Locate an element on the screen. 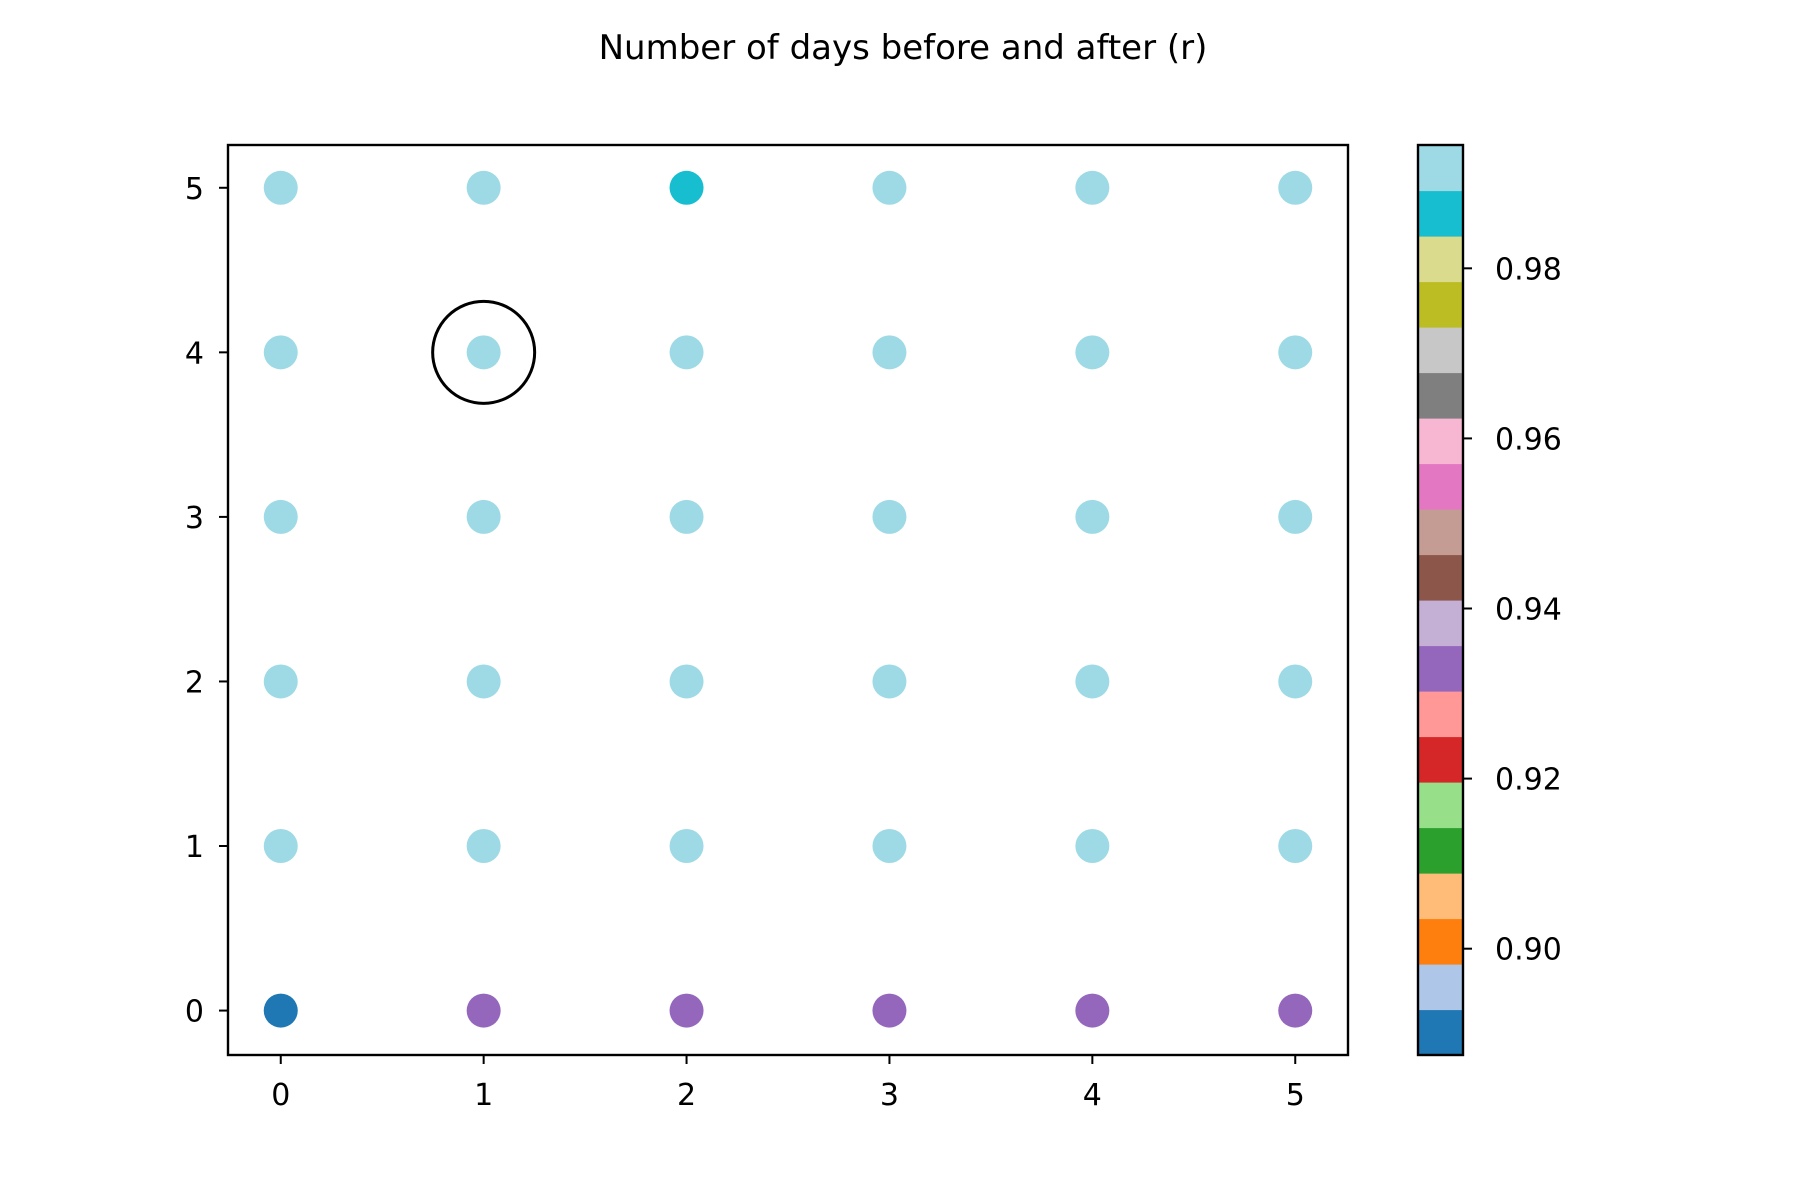 Image resolution: width=1800 pixels, height=1200 pixels. highlight-ring is located at coordinates (484, 352).